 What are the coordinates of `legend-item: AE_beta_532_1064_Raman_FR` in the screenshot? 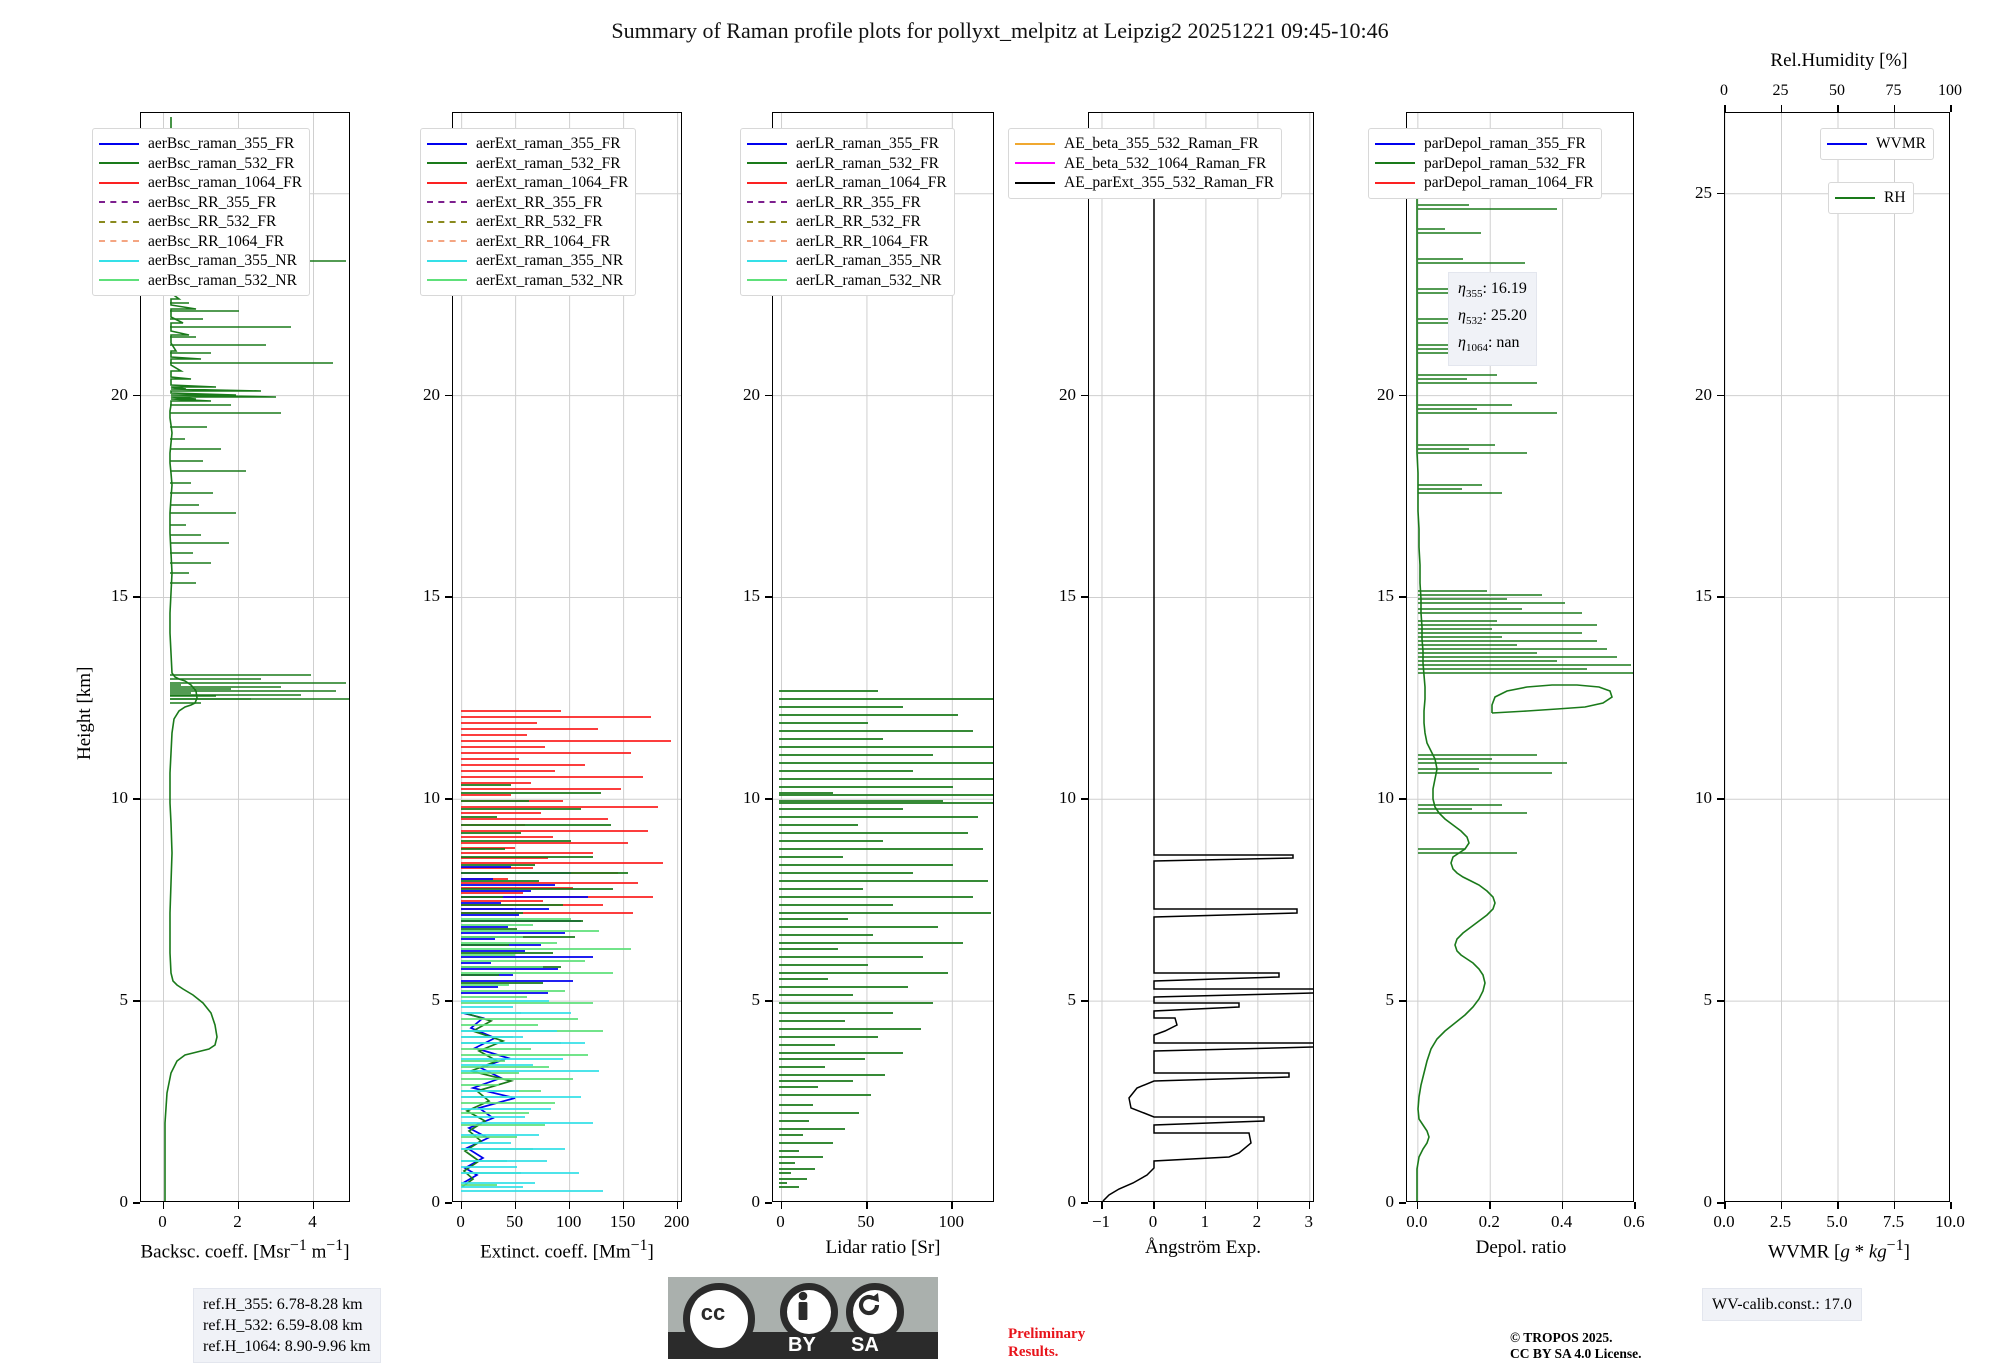 It's located at (1144, 164).